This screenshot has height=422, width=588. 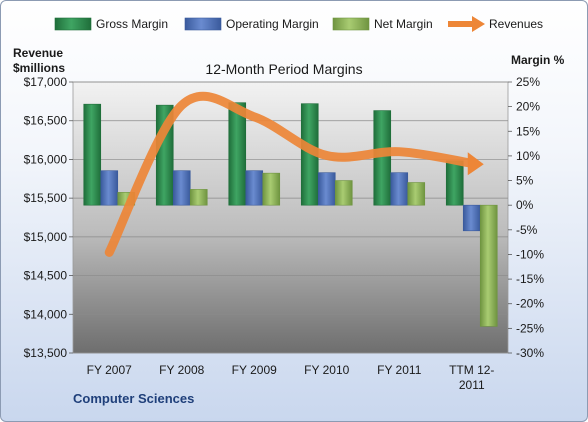 What do you see at coordinates (133, 398) in the screenshot?
I see `footer-company-name: Computer Sciences` at bounding box center [133, 398].